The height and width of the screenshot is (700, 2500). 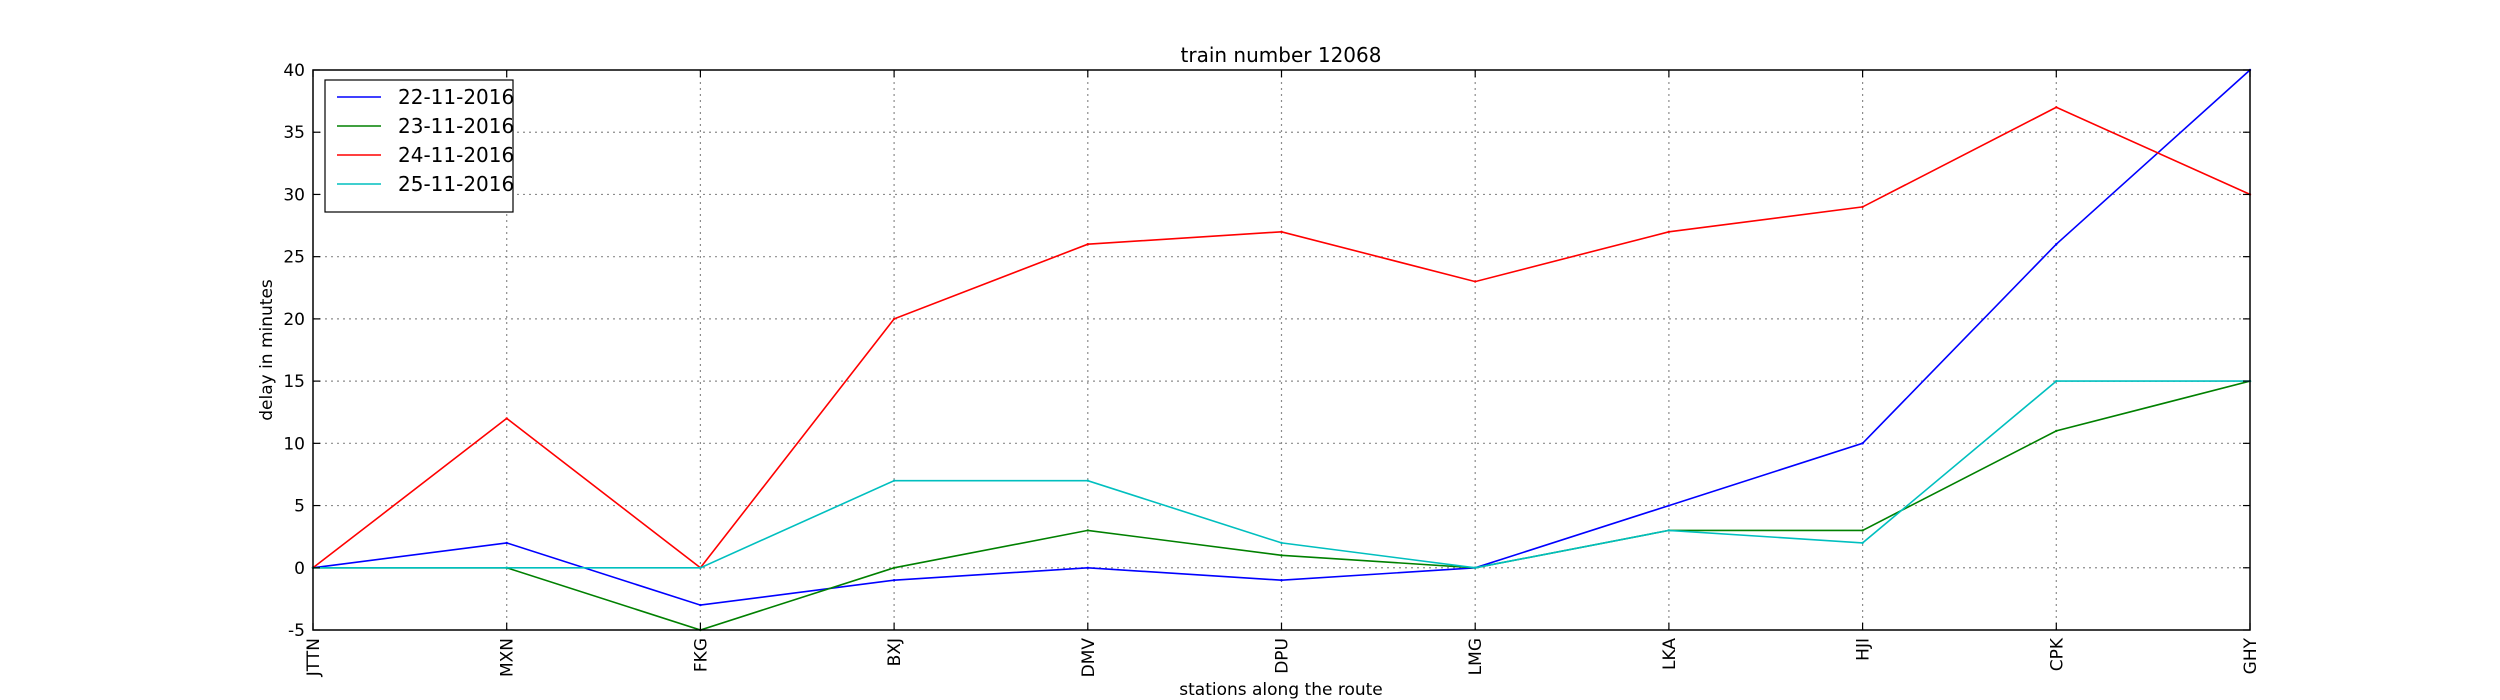 I want to click on legend-entry: 23-11-2016, so click(x=456, y=126).